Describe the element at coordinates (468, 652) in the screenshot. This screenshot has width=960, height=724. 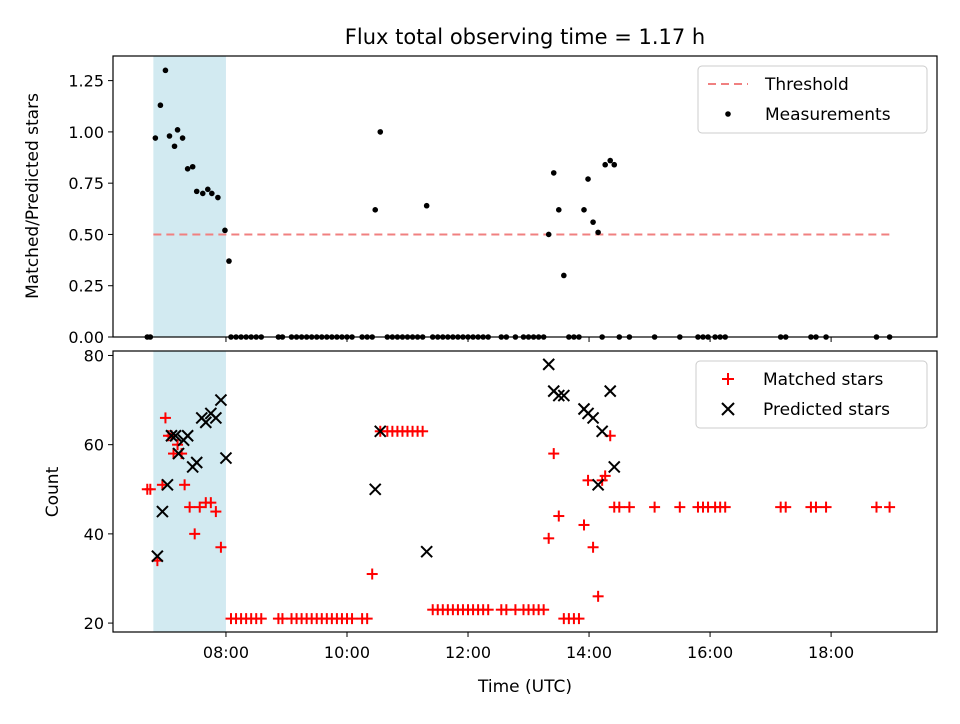
I see `x-tick-label: 12:00` at that location.